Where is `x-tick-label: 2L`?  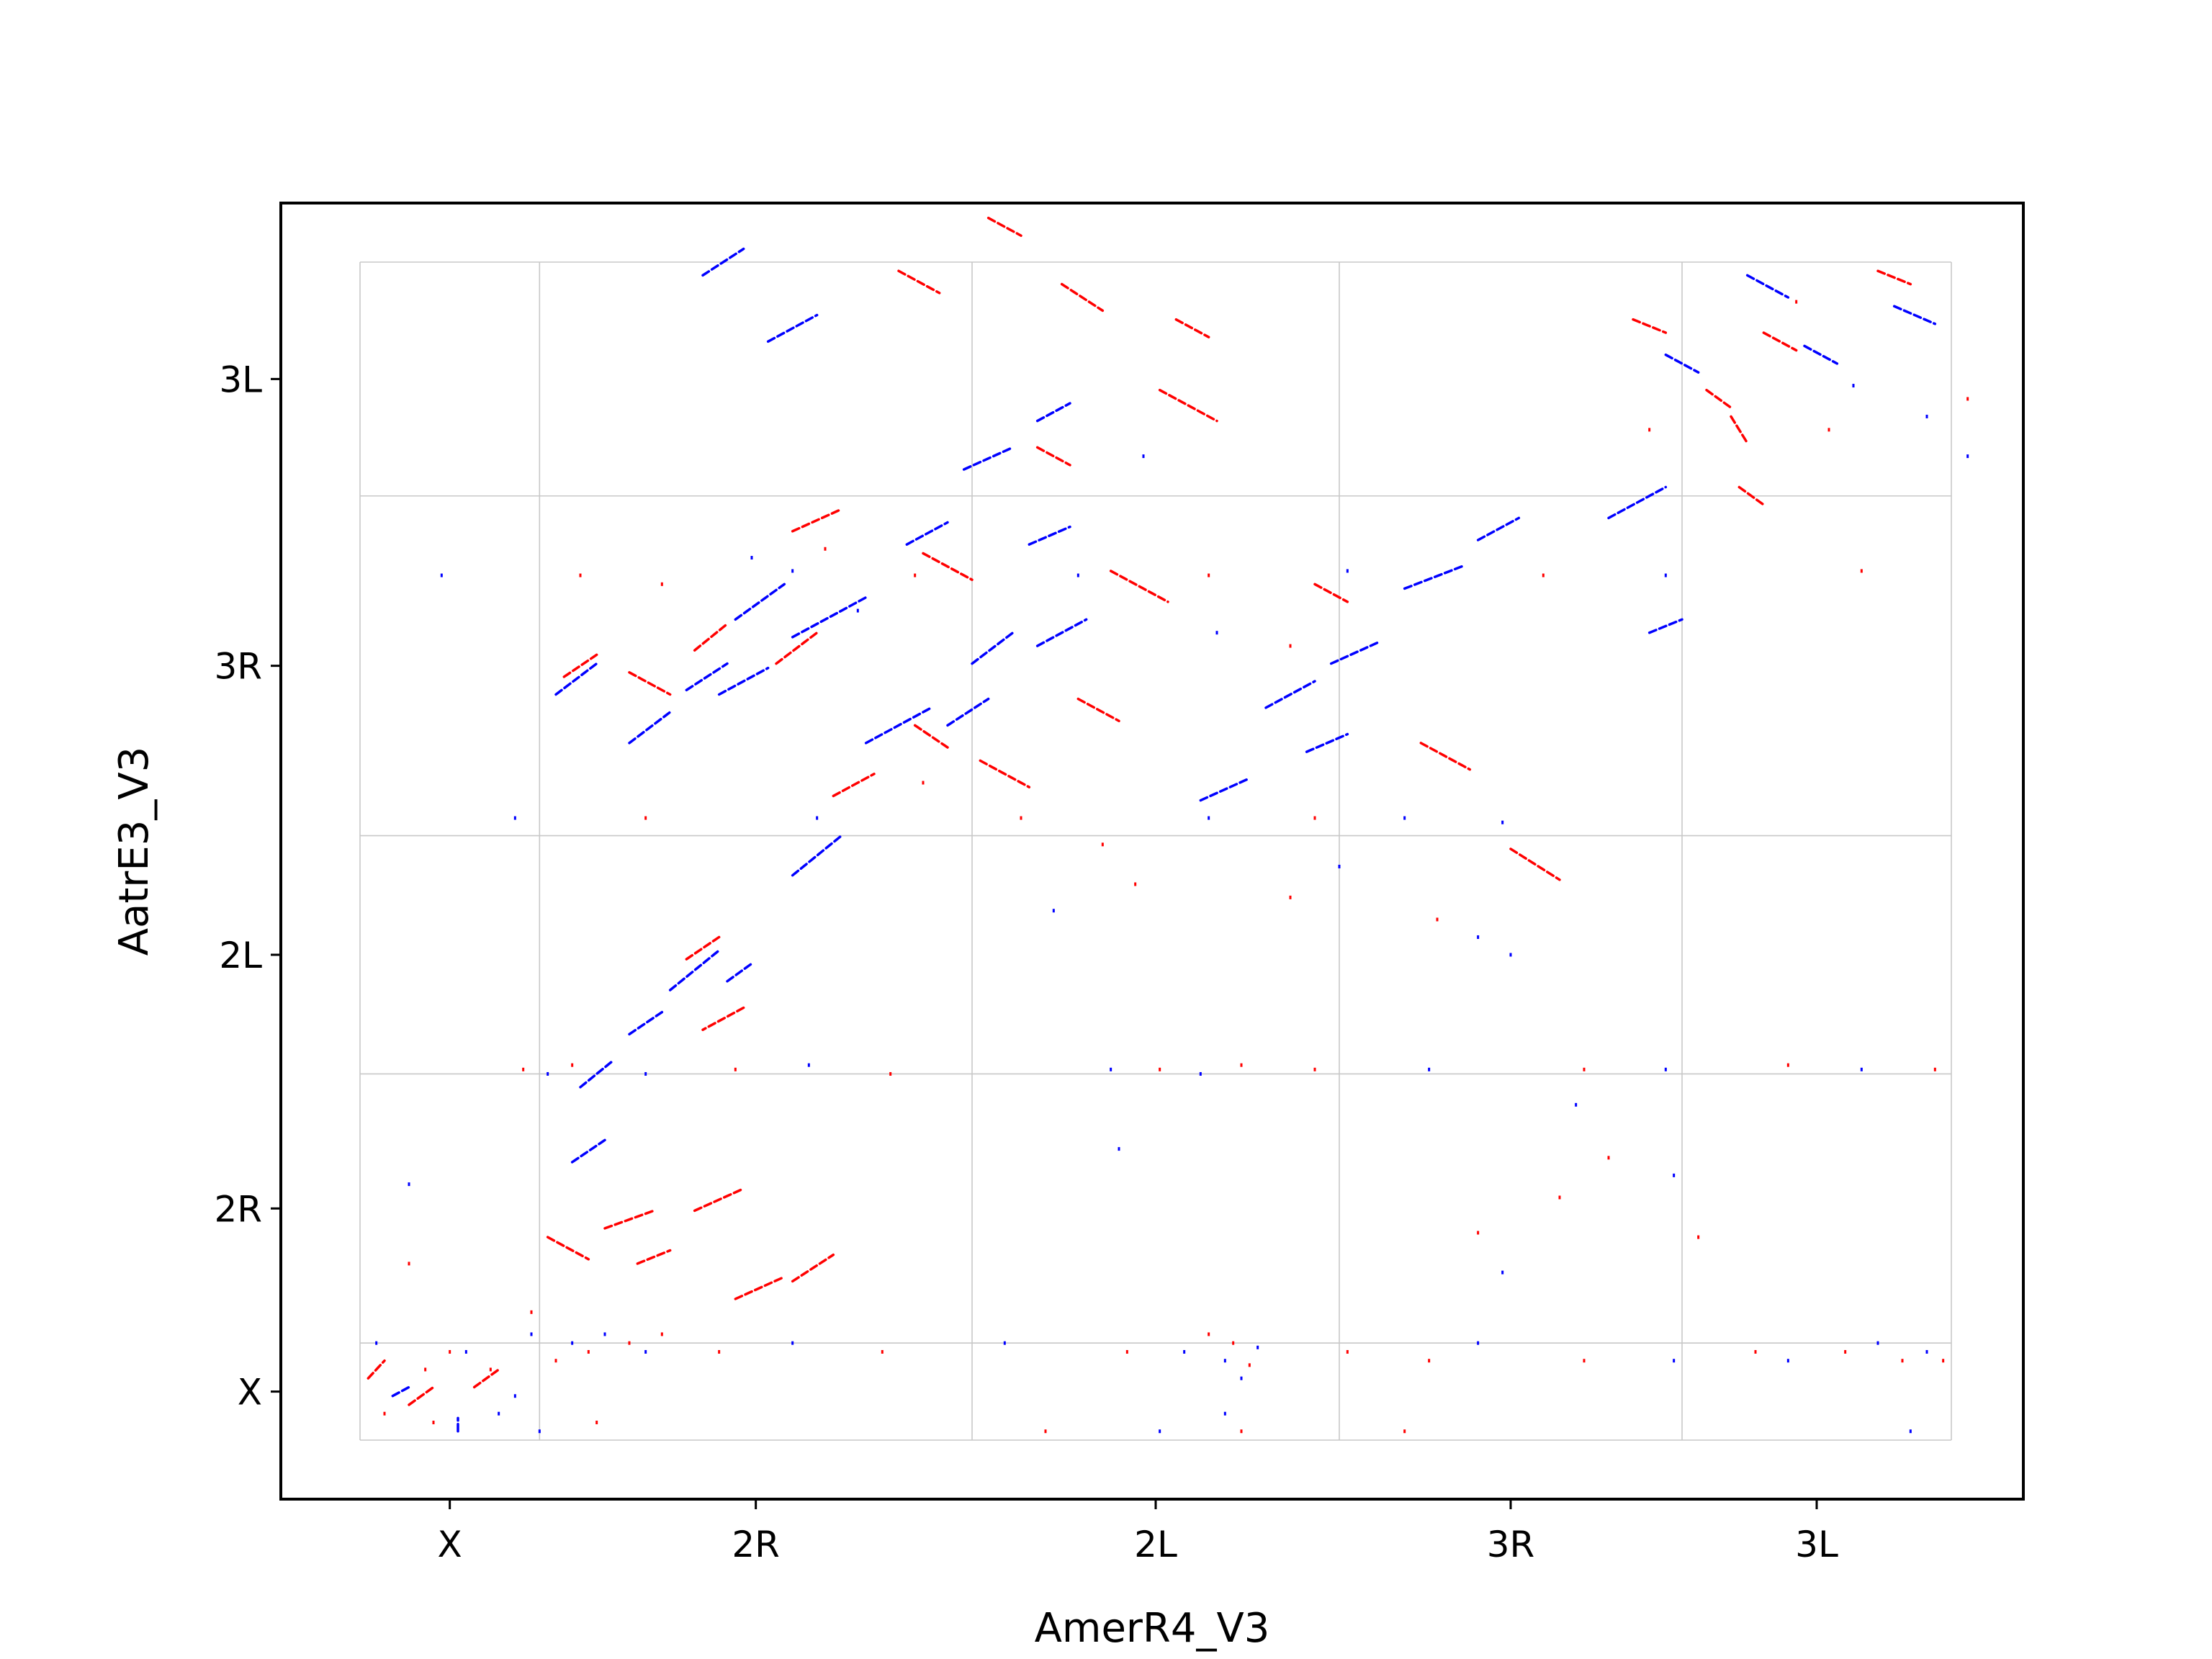
x-tick-label: 2L is located at coordinates (1155, 1544).